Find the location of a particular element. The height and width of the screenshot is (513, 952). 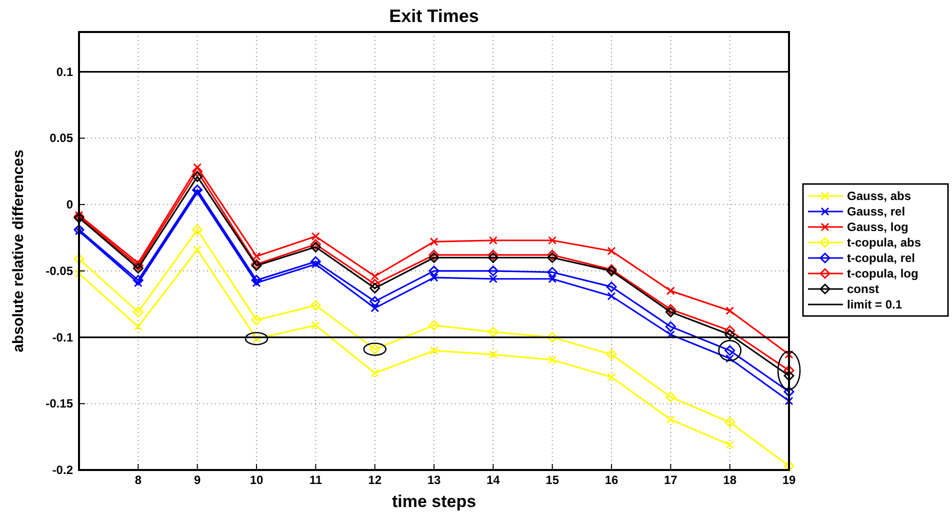

x-tick-label: 15 is located at coordinates (553, 480).